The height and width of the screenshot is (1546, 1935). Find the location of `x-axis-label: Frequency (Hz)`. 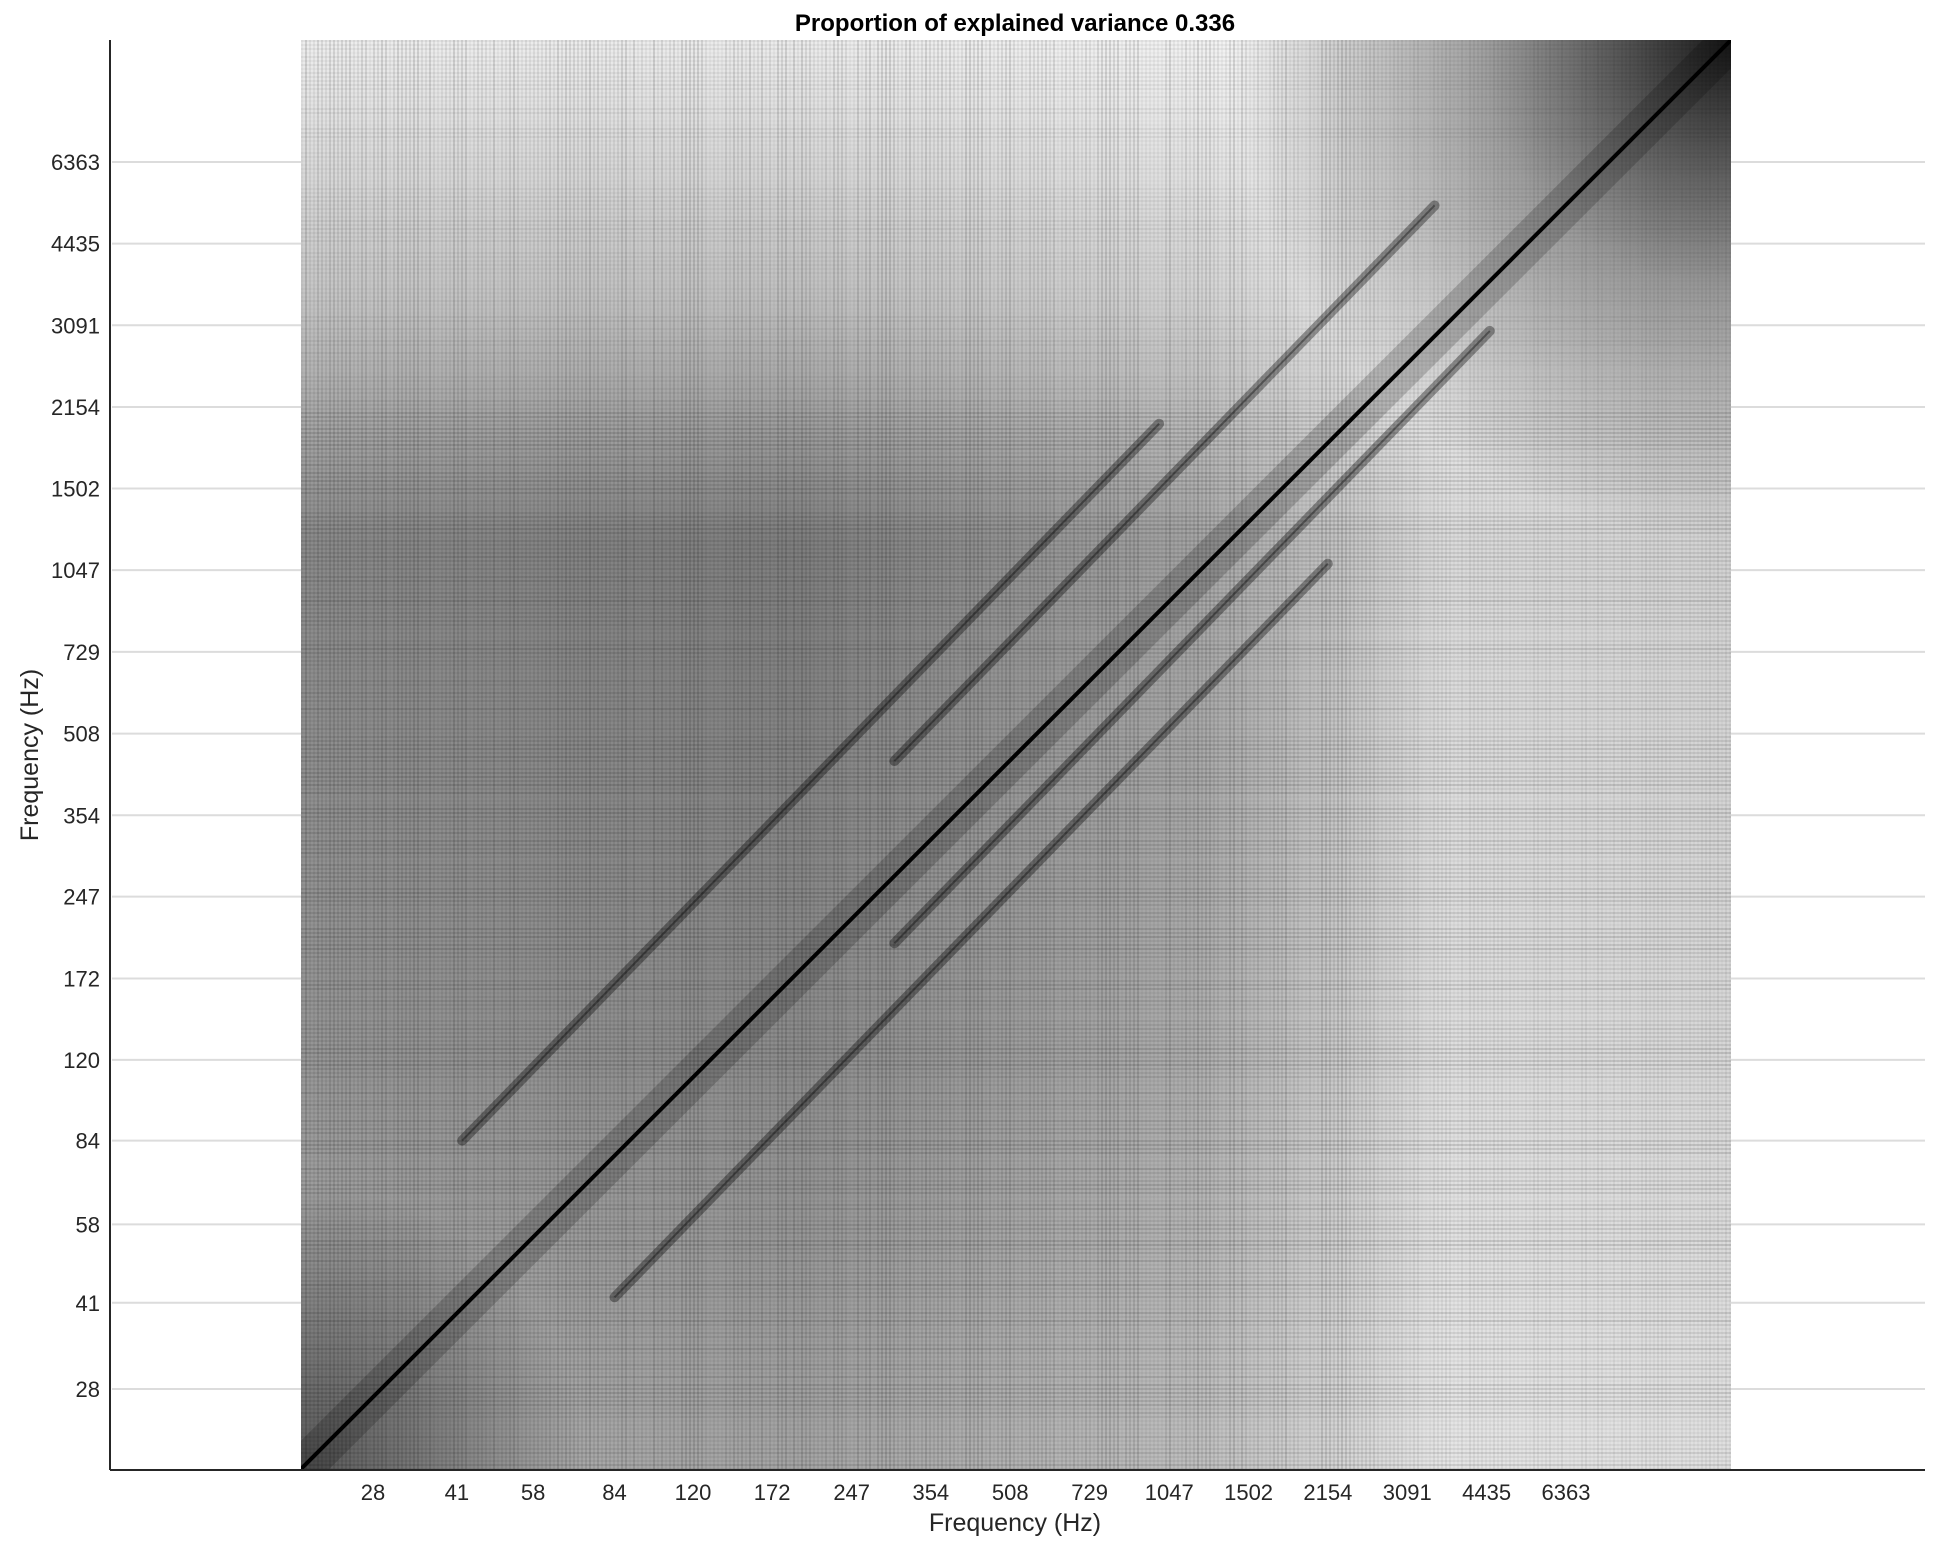

x-axis-label: Frequency (Hz) is located at coordinates (1015, 1523).